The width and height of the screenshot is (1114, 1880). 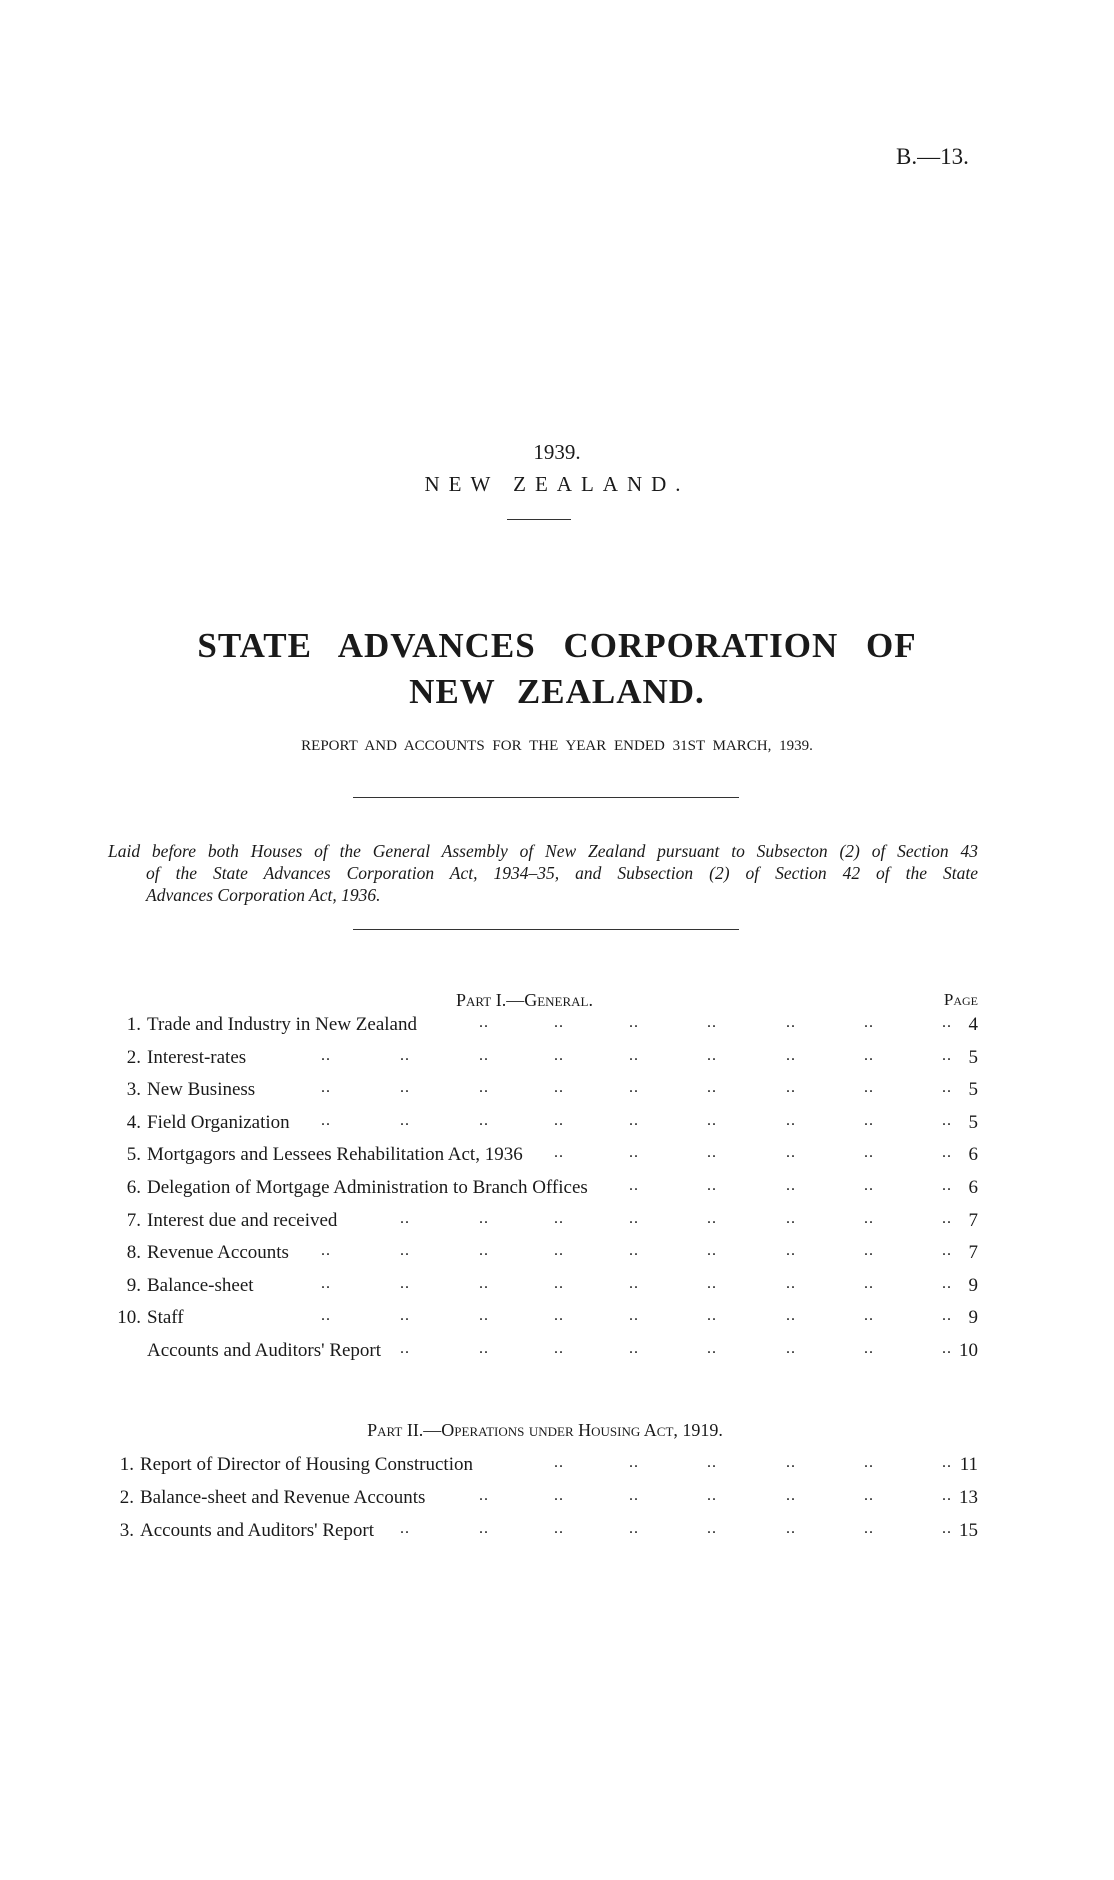 I want to click on entry-title: Balance-sheet, so click(x=200, y=1285).